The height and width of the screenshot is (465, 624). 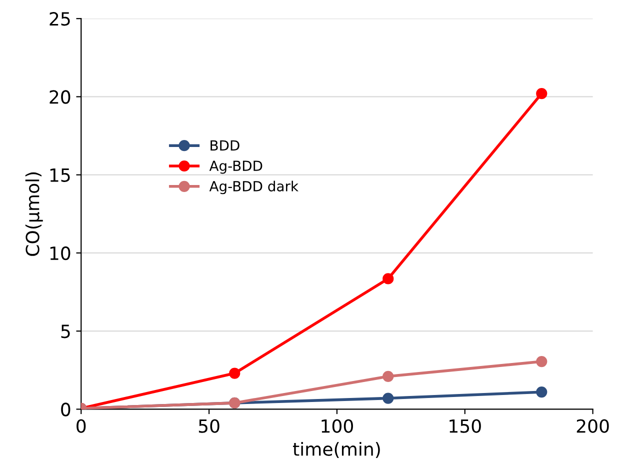 I want to click on x-tick-label: 100, so click(x=337, y=426).